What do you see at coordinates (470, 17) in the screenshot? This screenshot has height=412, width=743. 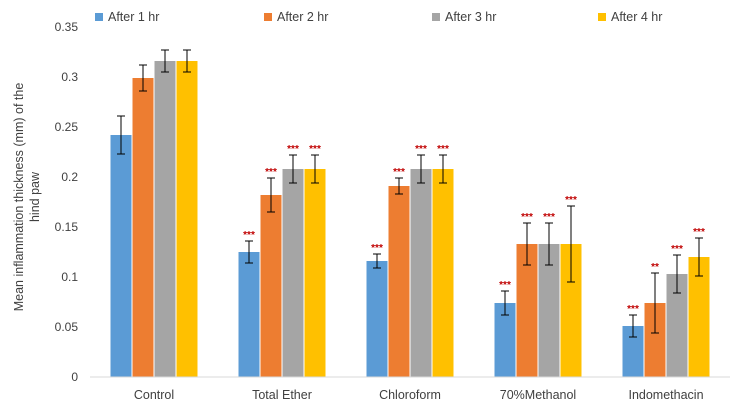 I see `legend-label: After 3 hr` at bounding box center [470, 17].